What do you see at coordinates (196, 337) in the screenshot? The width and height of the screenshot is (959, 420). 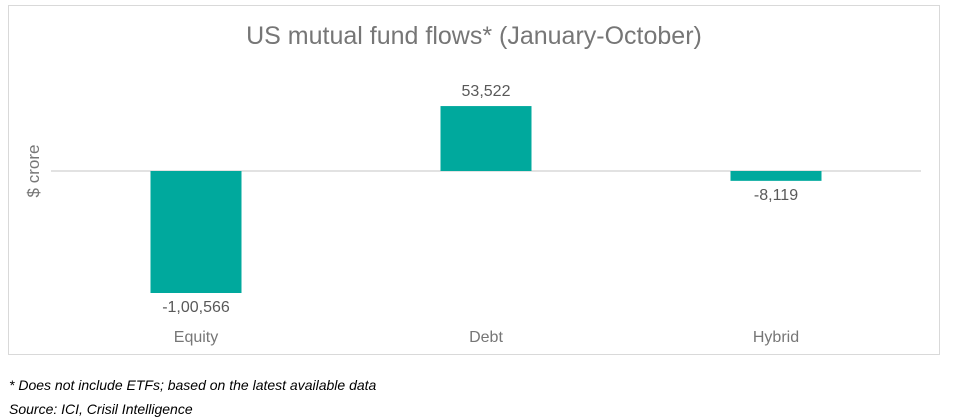 I see `category-label-equity: Equity` at bounding box center [196, 337].